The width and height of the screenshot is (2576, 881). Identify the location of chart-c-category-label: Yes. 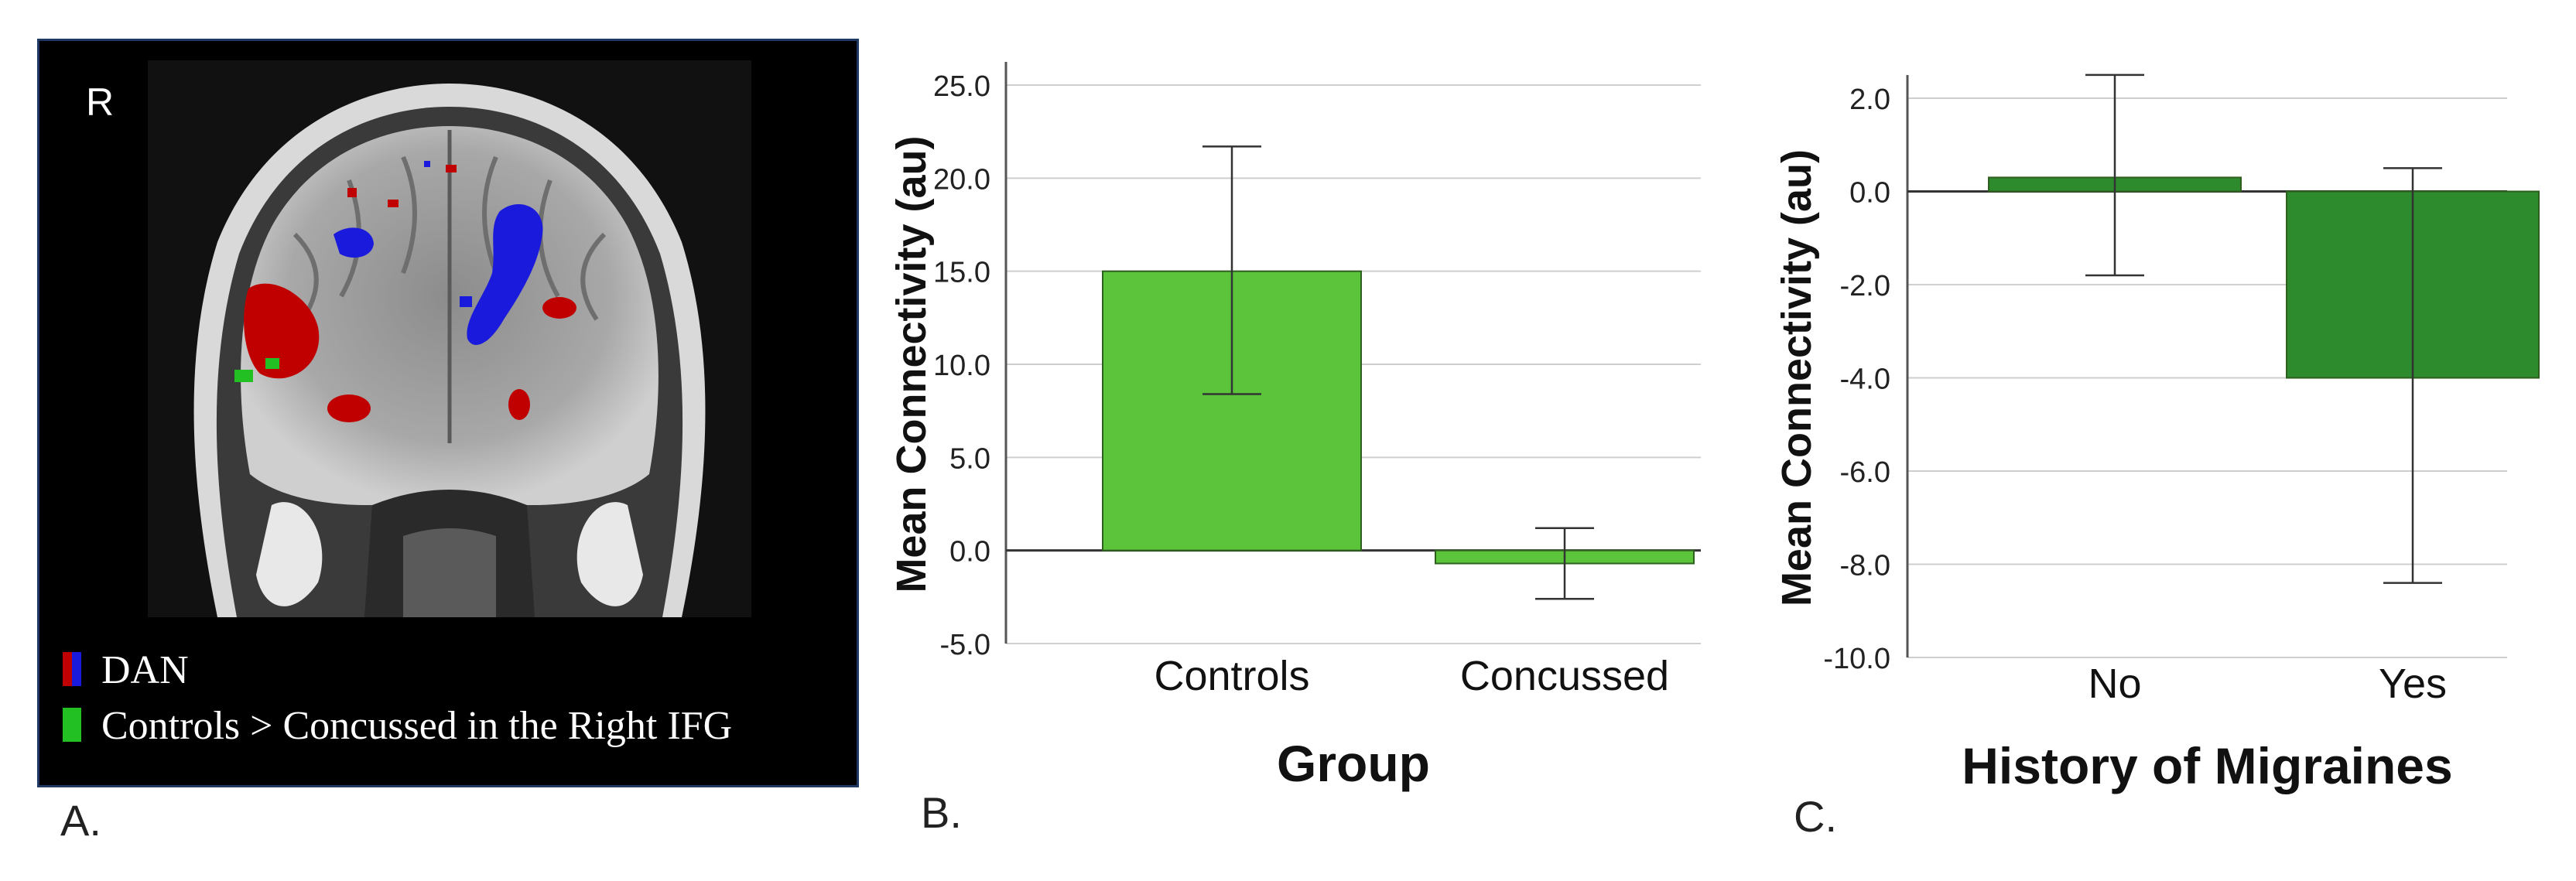
(2413, 684).